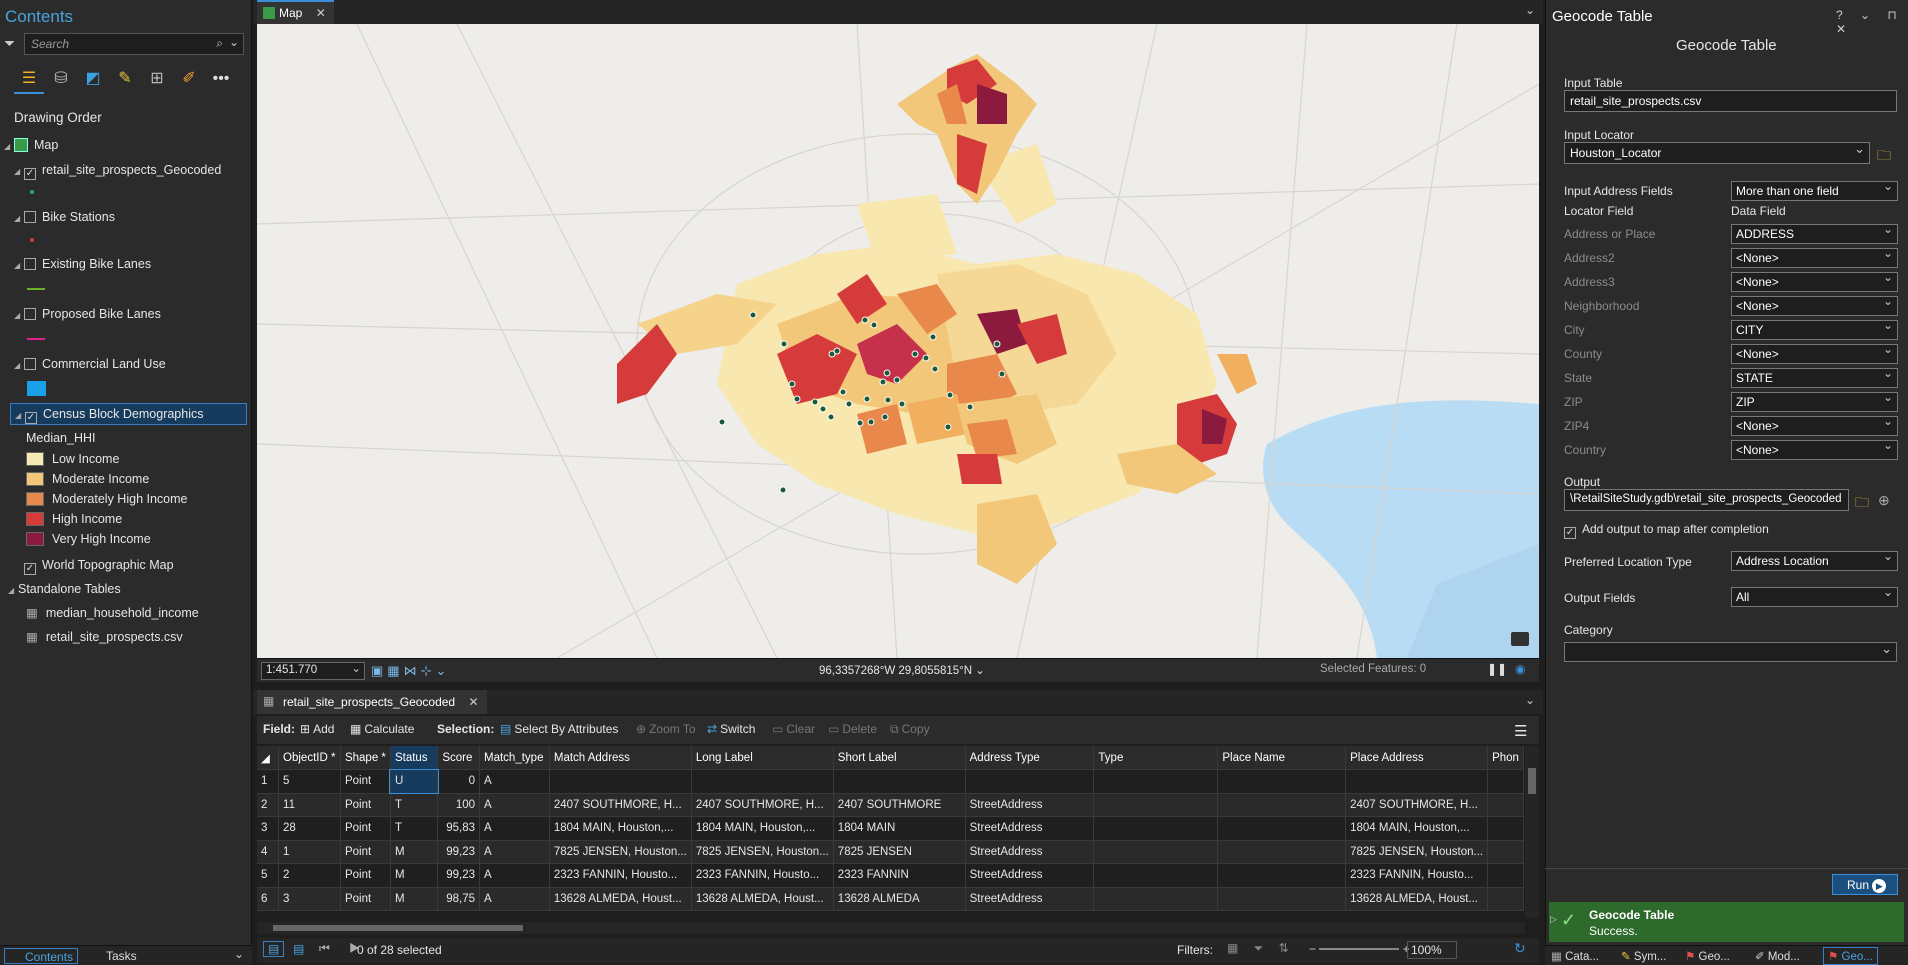 This screenshot has width=1908, height=965. I want to click on close-icon: ✕, so click(473, 702).